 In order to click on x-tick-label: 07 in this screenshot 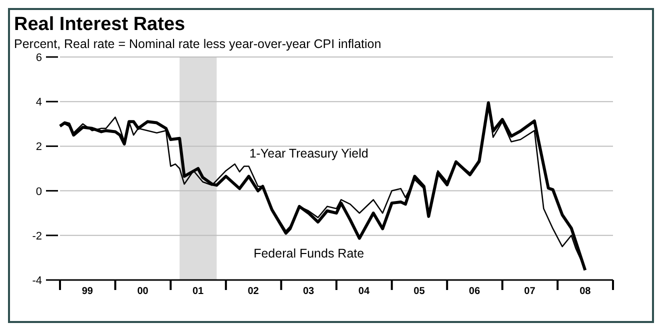, I will do `click(530, 291)`.